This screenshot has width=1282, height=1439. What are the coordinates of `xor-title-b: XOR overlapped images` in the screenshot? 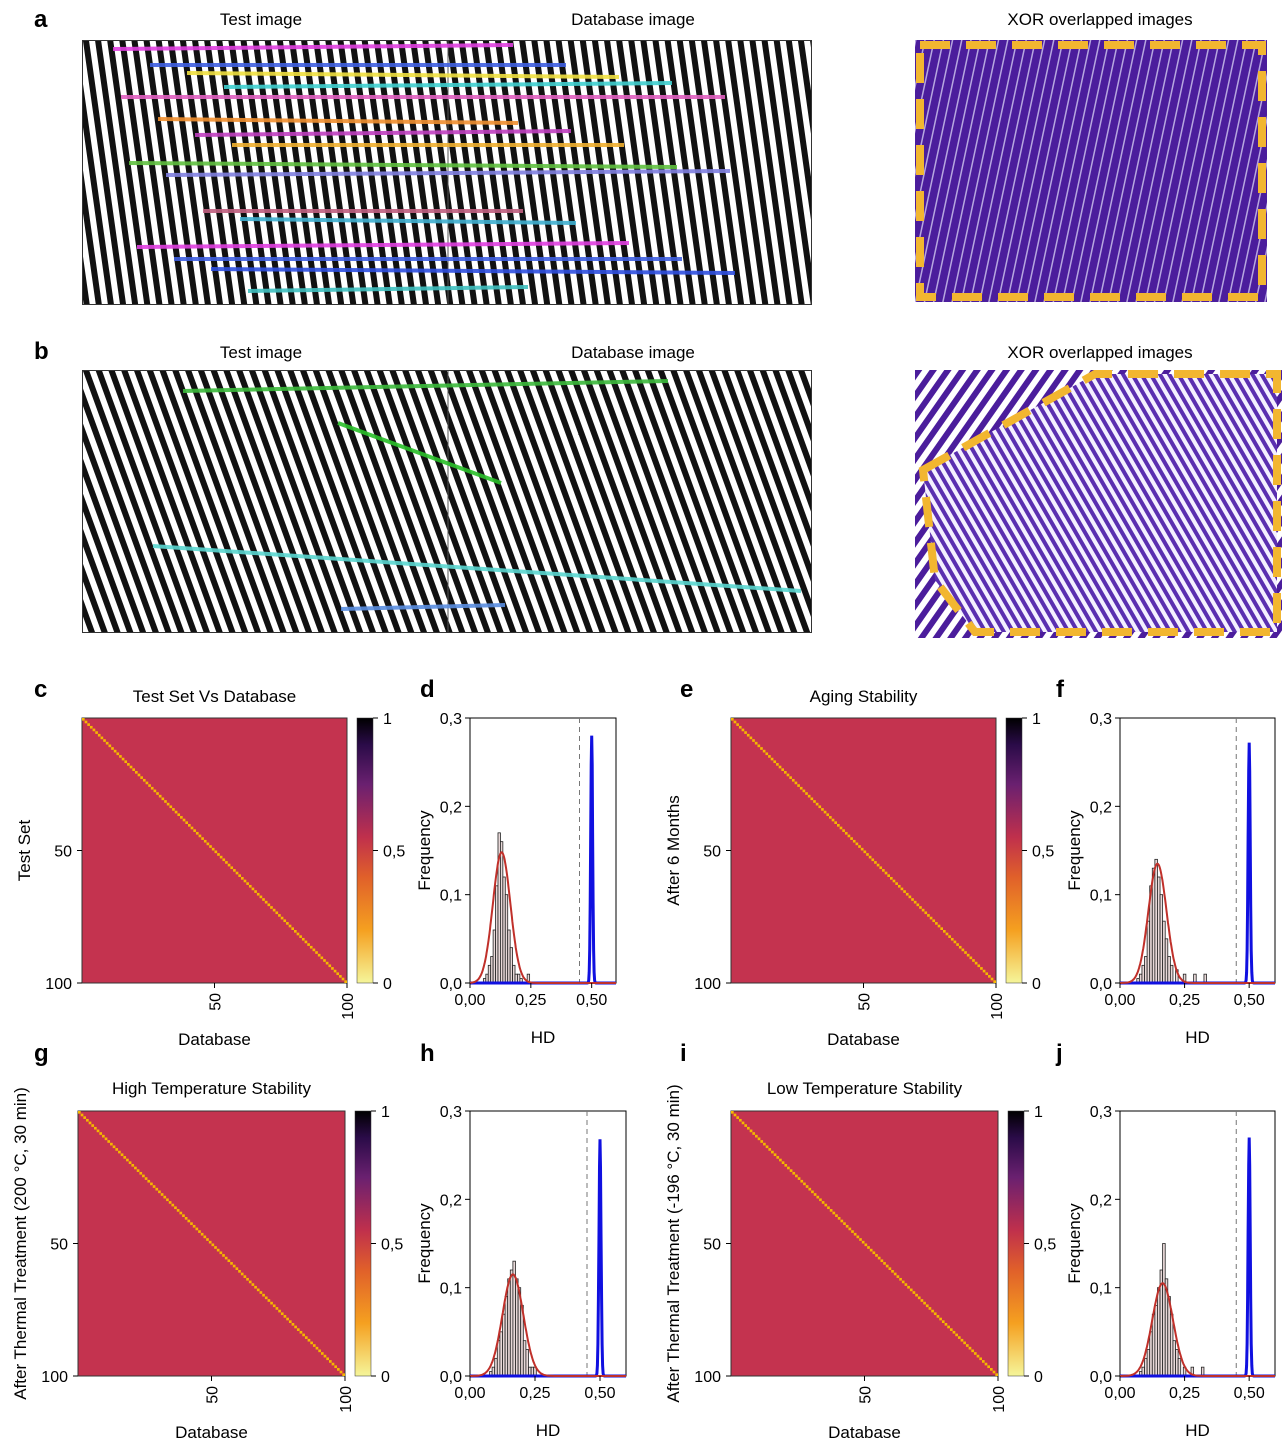 It's located at (1100, 352).